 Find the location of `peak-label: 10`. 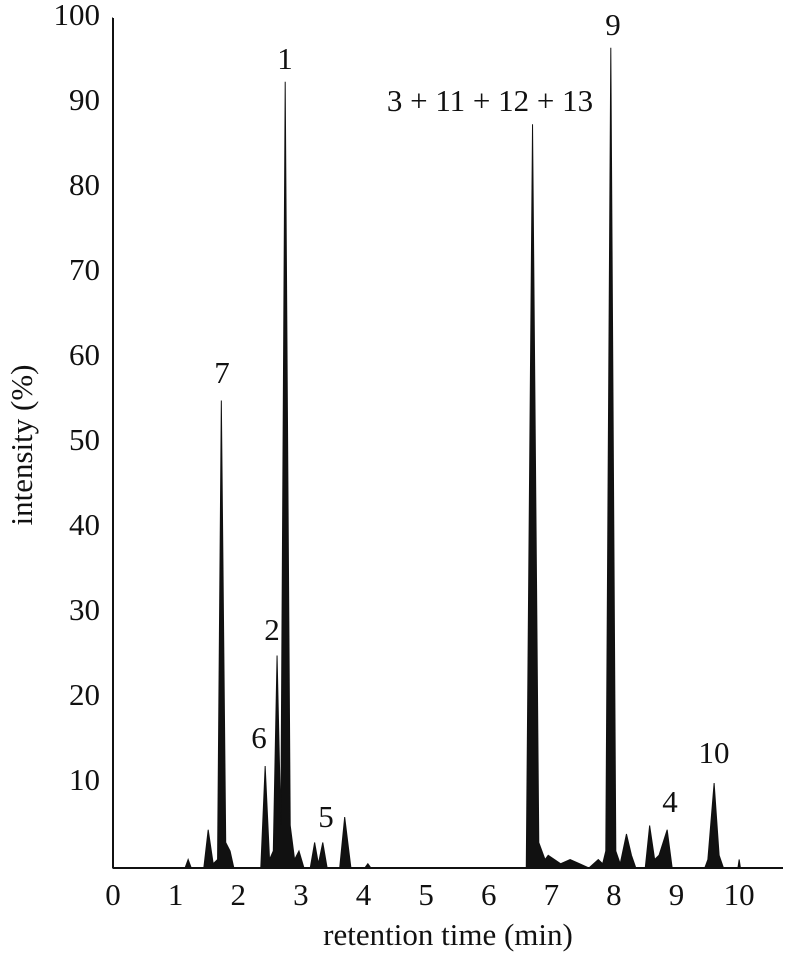

peak-label: 10 is located at coordinates (714, 752).